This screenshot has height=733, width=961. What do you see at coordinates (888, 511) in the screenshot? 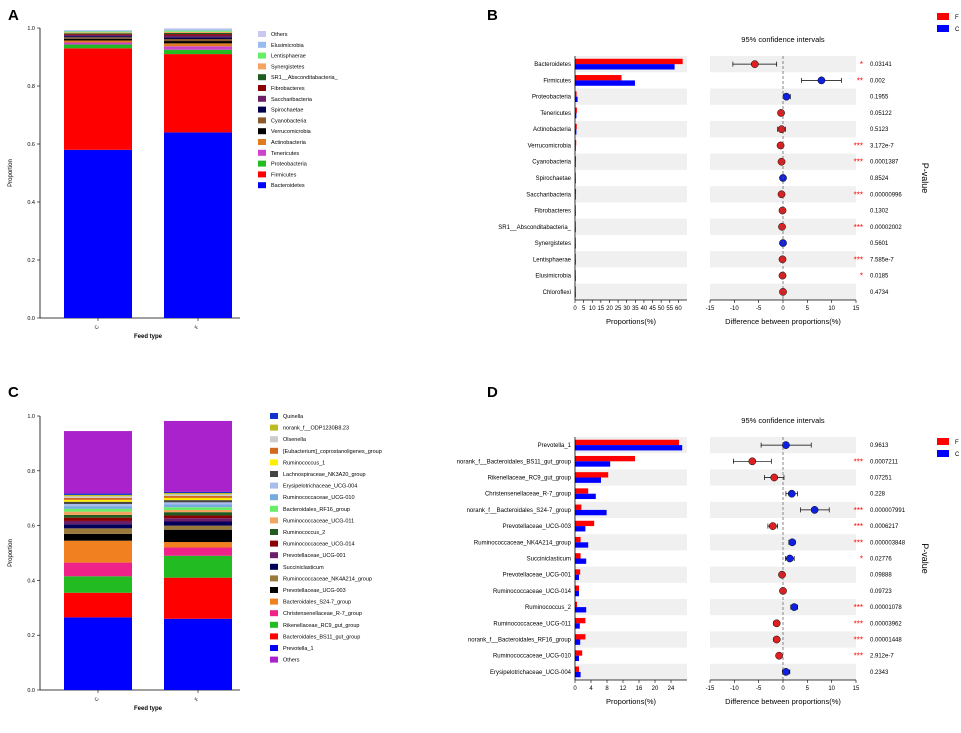
I see `p-value: 0.000007991` at bounding box center [888, 511].